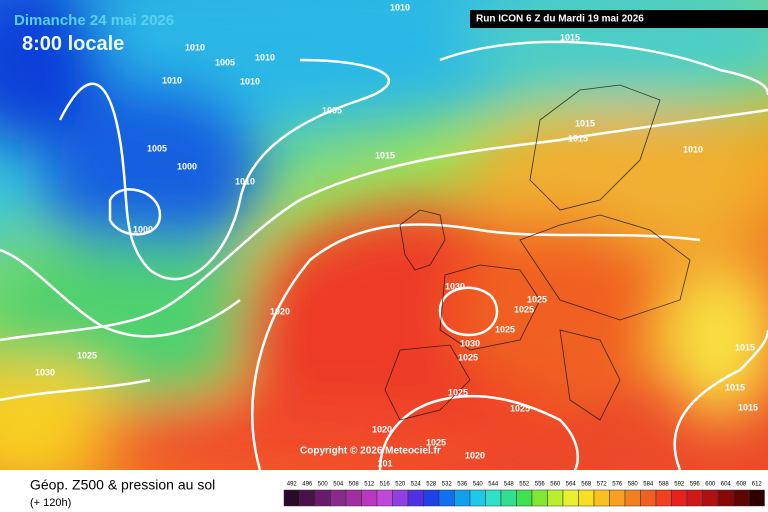 Image resolution: width=768 pixels, height=512 pixels. Describe the element at coordinates (540, 485) in the screenshot. I see `legend-label: 556` at that location.